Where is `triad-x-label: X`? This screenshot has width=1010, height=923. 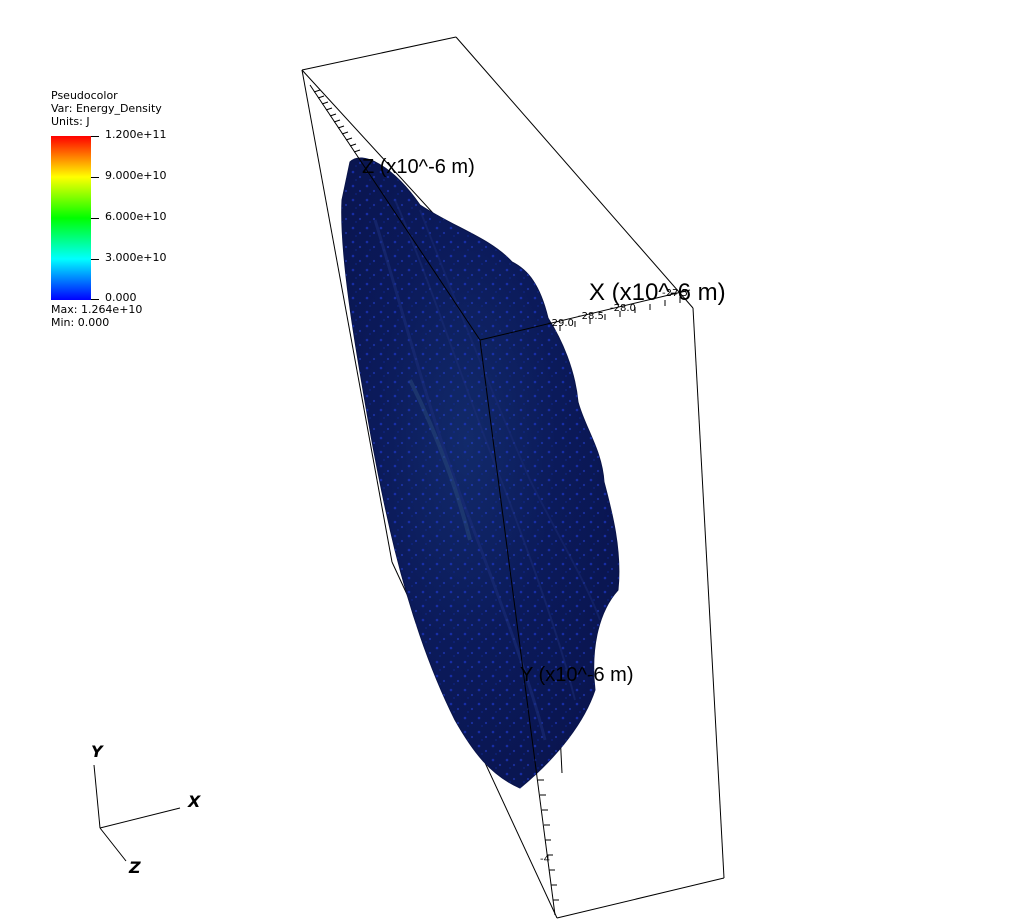 triad-x-label: X is located at coordinates (194, 801).